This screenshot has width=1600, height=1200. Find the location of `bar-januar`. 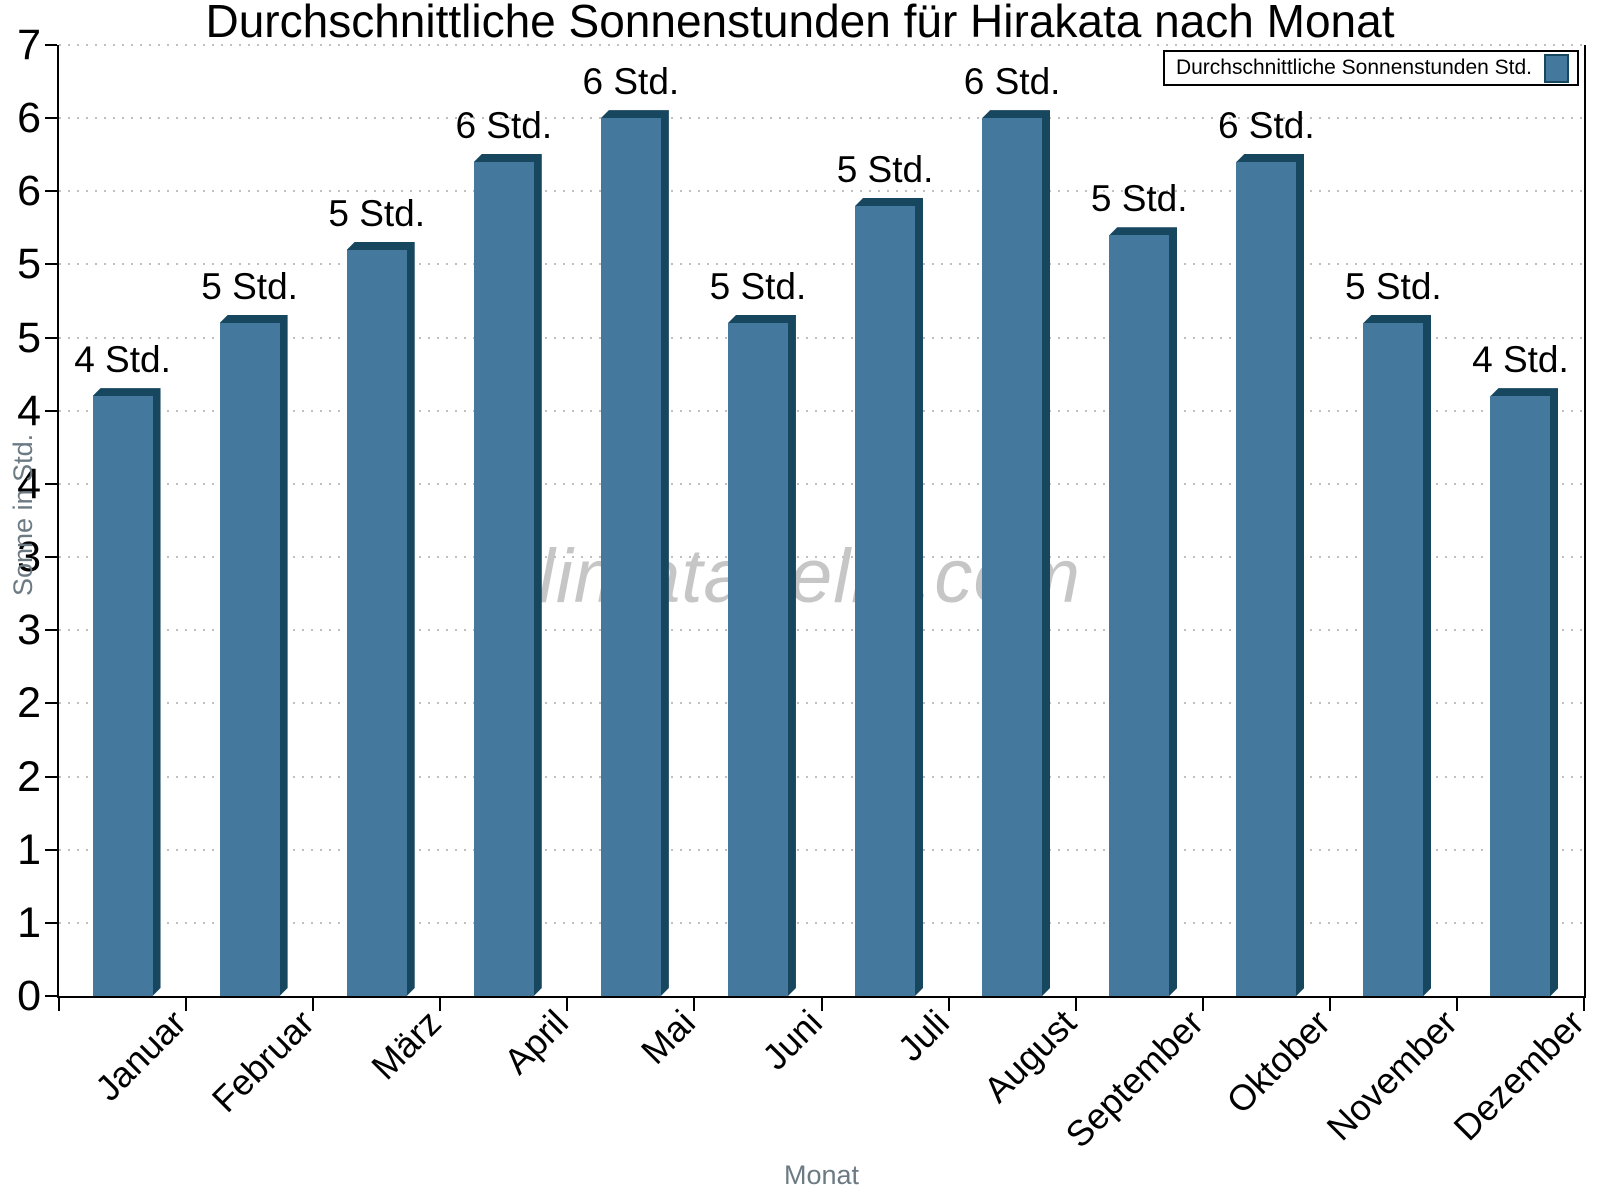

bar-januar is located at coordinates (126, 692).